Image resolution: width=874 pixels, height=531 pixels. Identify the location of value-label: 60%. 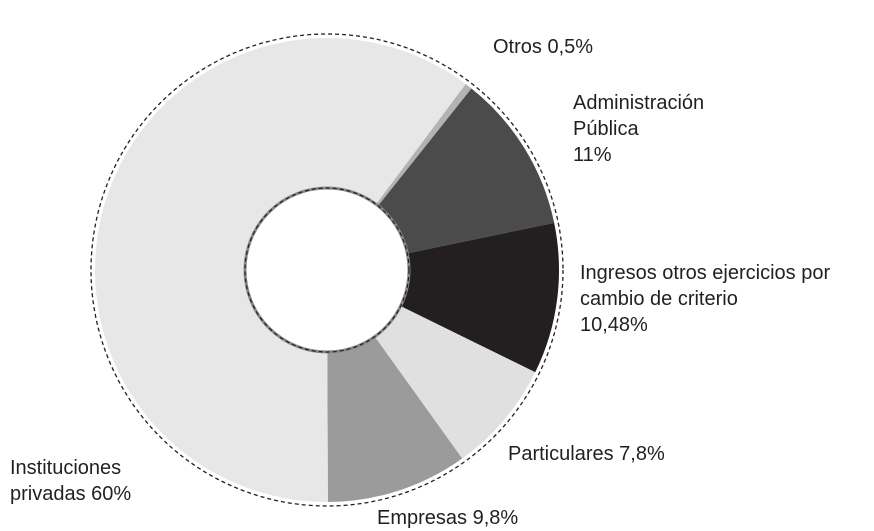
(111, 494).